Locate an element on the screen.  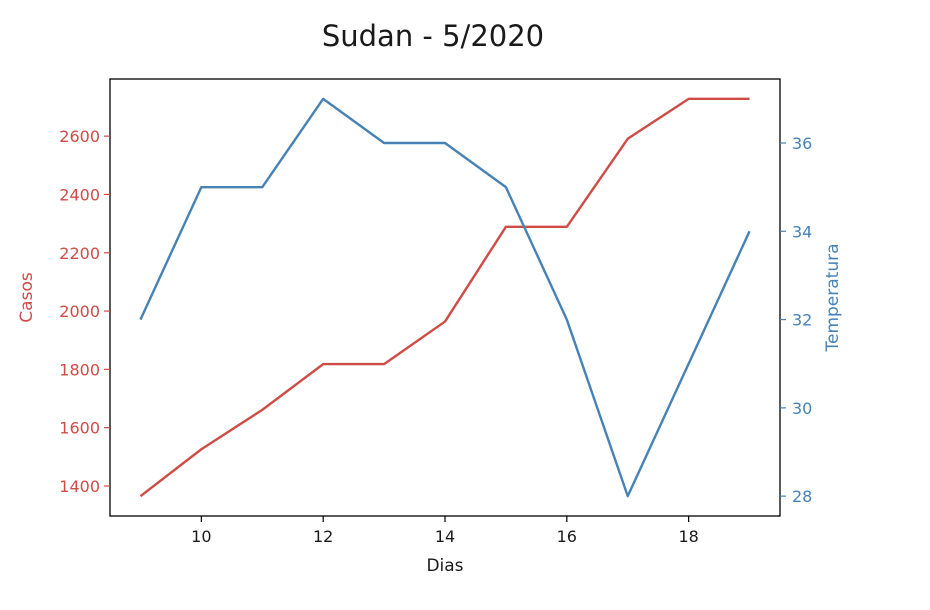
y-left-tick-label: 1800 is located at coordinates (79, 369).